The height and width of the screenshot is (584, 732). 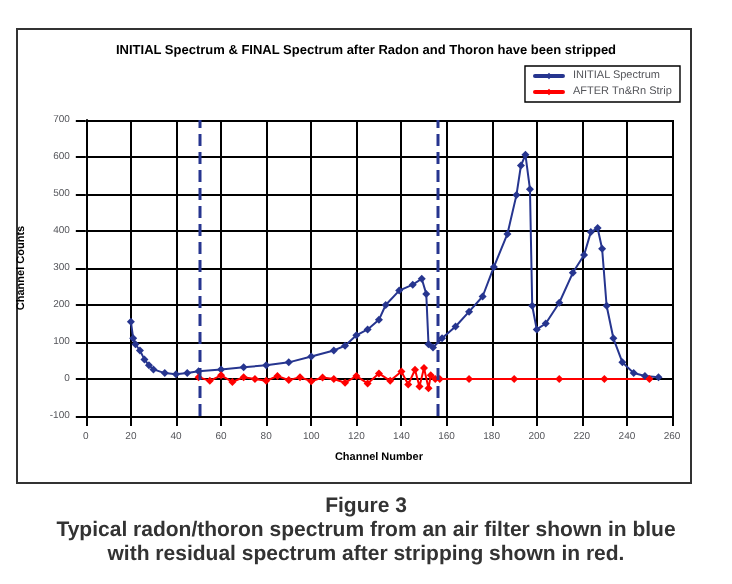 I want to click on text: Typical radon/thoron spectrum from an air filter shown in blue, so click(x=366, y=530).